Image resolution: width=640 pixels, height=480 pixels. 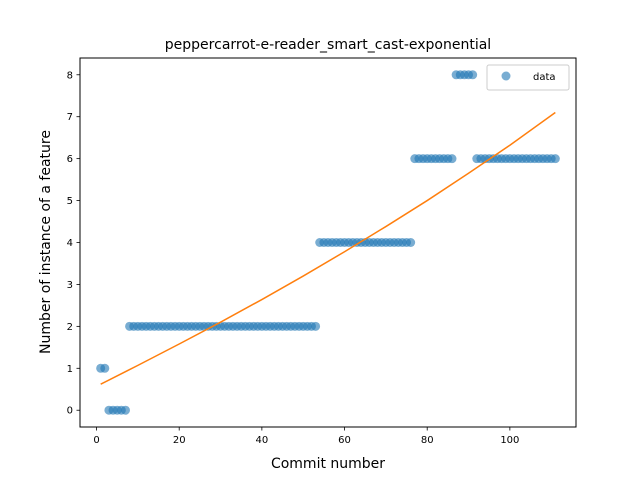 What do you see at coordinates (328, 464) in the screenshot?
I see `x-axis-label: Commit number` at bounding box center [328, 464].